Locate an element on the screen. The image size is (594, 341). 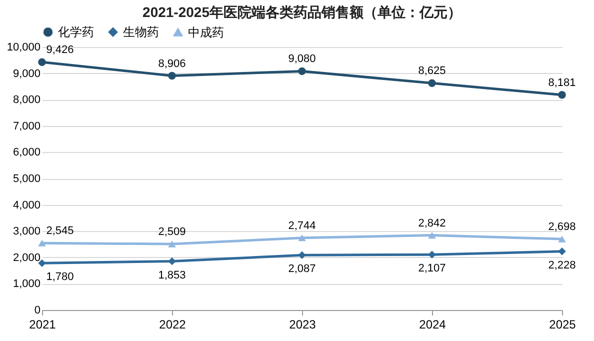
chart-title: 2021-2025年医院端各类药品销售额（单位：亿元） is located at coordinates (302, 12).